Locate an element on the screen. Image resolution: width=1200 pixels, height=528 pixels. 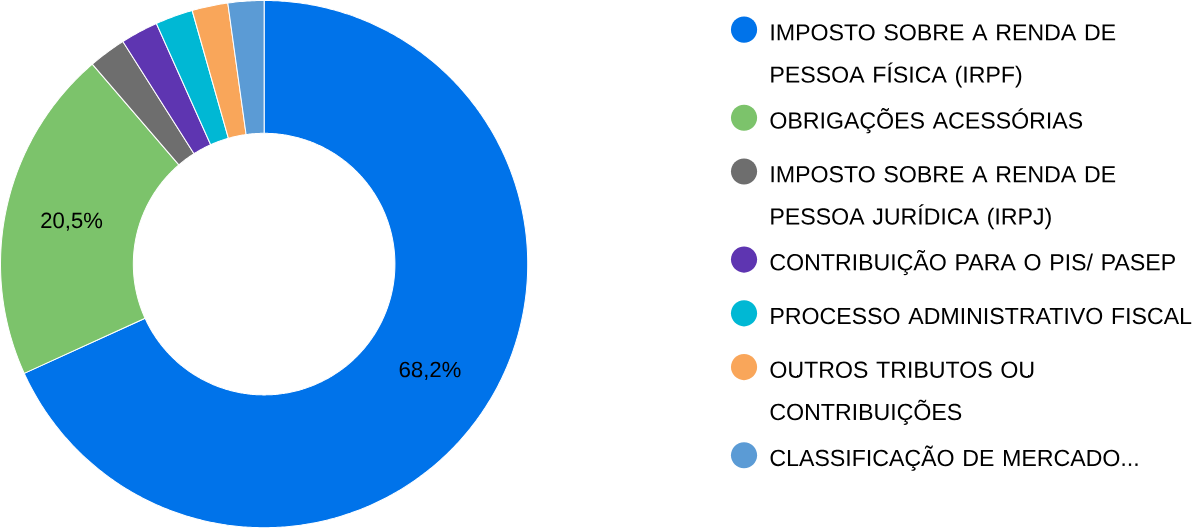
data-label: 68,2% is located at coordinates (430, 370).